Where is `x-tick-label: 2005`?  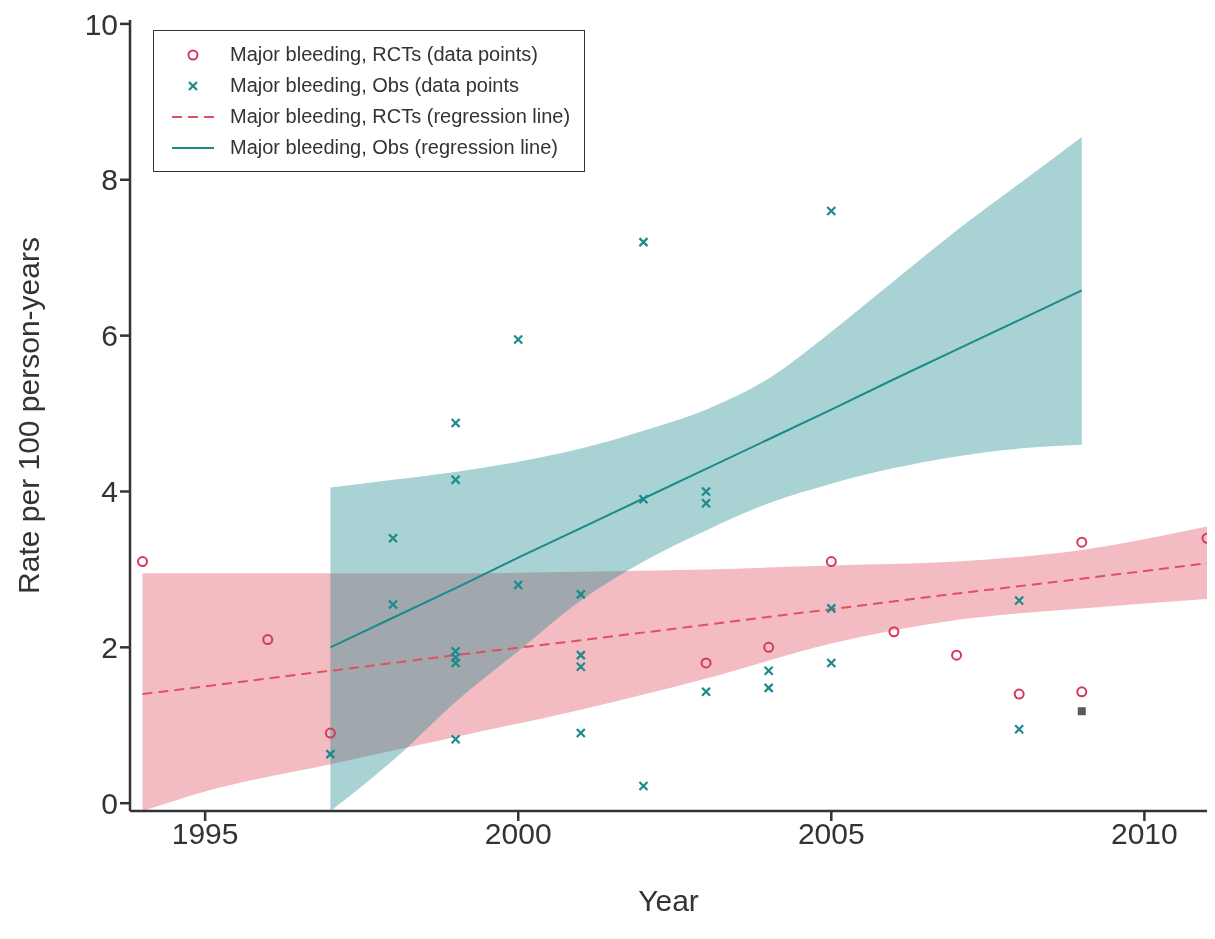
x-tick-label: 2005 is located at coordinates (831, 834).